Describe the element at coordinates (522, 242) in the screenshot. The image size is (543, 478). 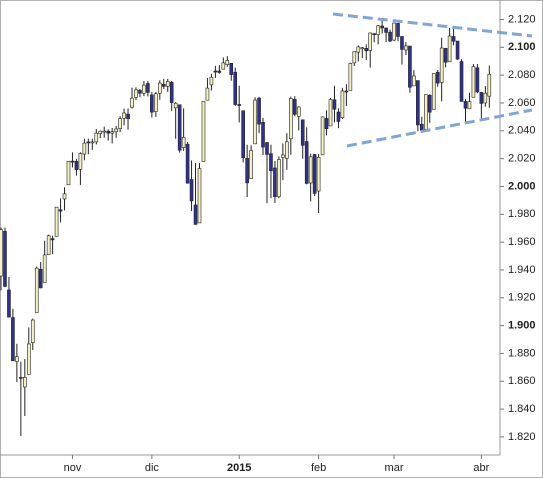
I see `y-tick-label: 1.960` at that location.